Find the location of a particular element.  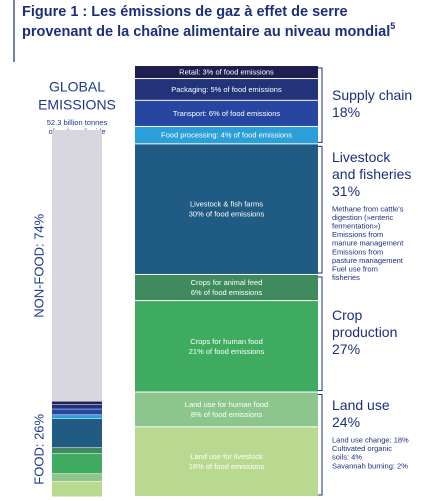

segment-label: Crops for human food is located at coordinates (226, 341).